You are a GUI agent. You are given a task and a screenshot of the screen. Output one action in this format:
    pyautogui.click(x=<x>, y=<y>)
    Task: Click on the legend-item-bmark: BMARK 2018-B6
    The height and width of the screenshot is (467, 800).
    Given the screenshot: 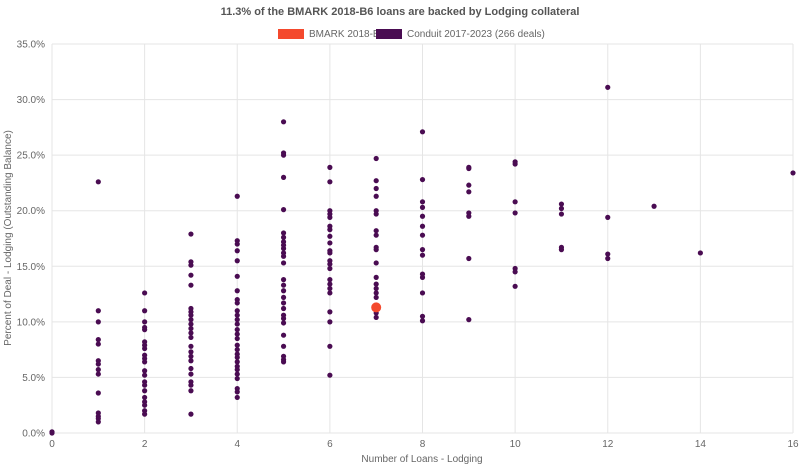 What is the action you would take?
    pyautogui.click(x=332, y=34)
    